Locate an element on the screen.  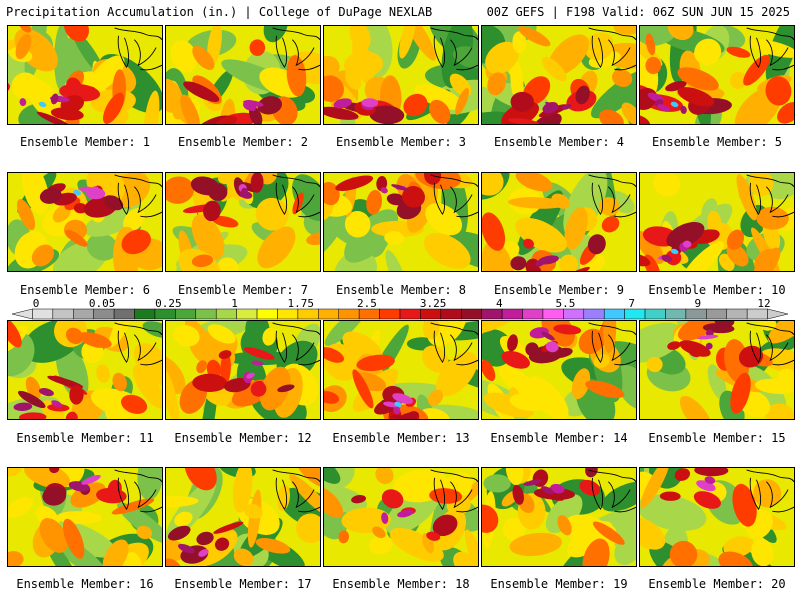
panel-label: Ensemble Member: 3 is located at coordinates (401, 142).